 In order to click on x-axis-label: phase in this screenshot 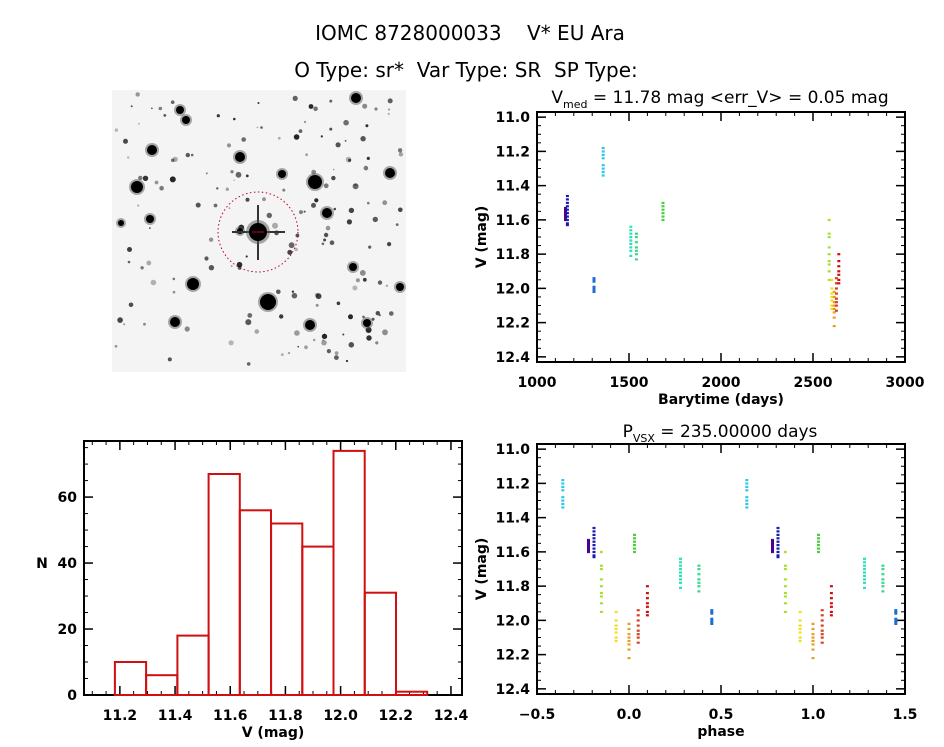, I will do `click(720, 732)`.